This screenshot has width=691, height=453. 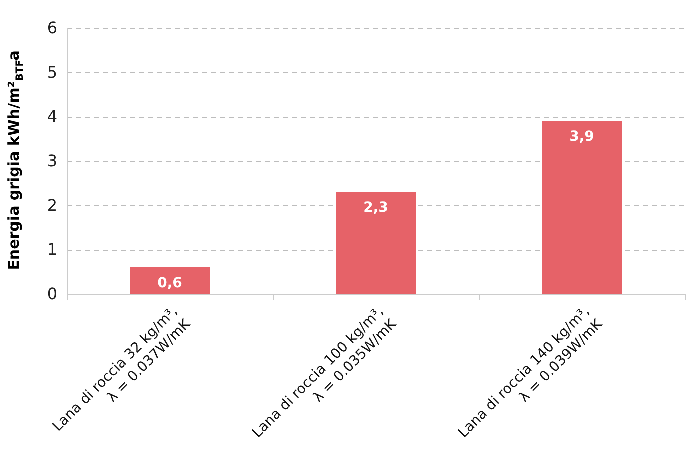 I want to click on y-tick-label: 5, so click(x=52, y=72).